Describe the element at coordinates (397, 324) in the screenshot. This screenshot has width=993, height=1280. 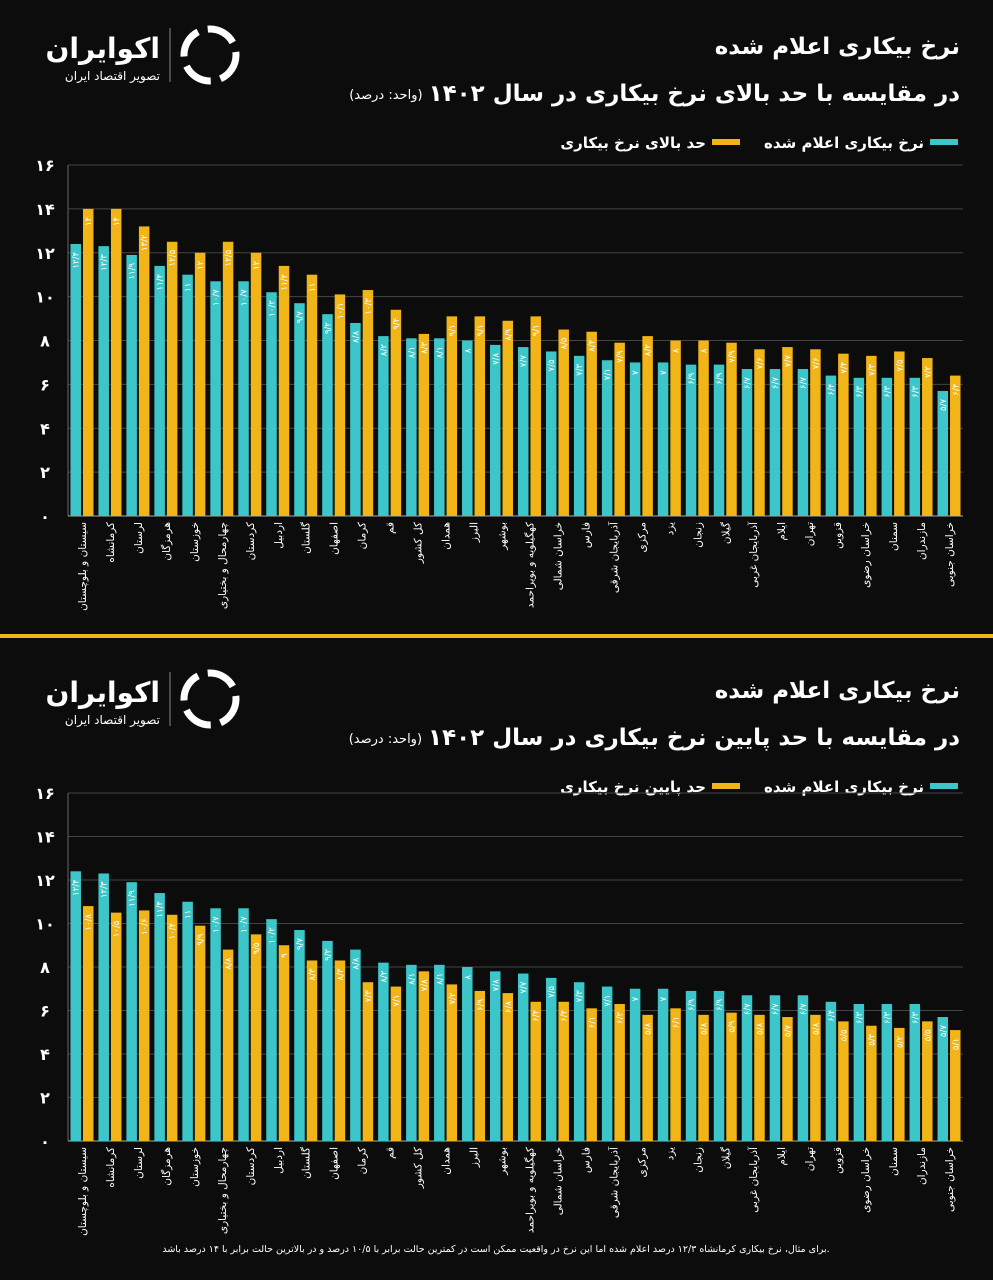
I see `value-label: ۹/۴` at that location.